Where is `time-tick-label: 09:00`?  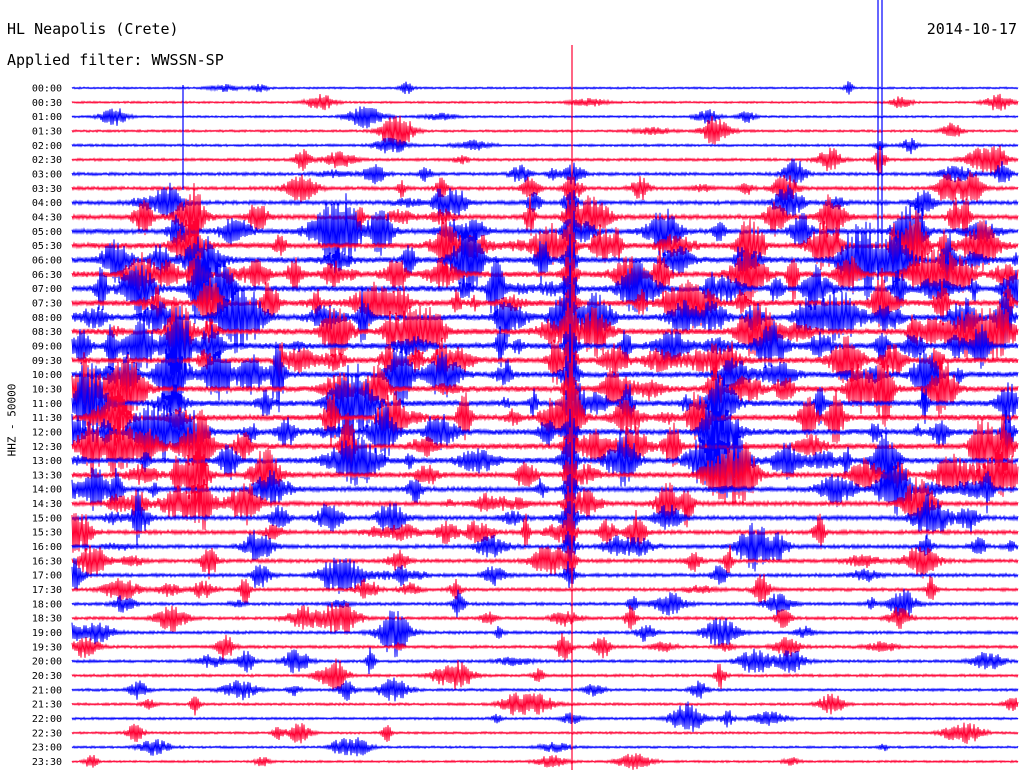 time-tick-label: 09:00 is located at coordinates (47, 346).